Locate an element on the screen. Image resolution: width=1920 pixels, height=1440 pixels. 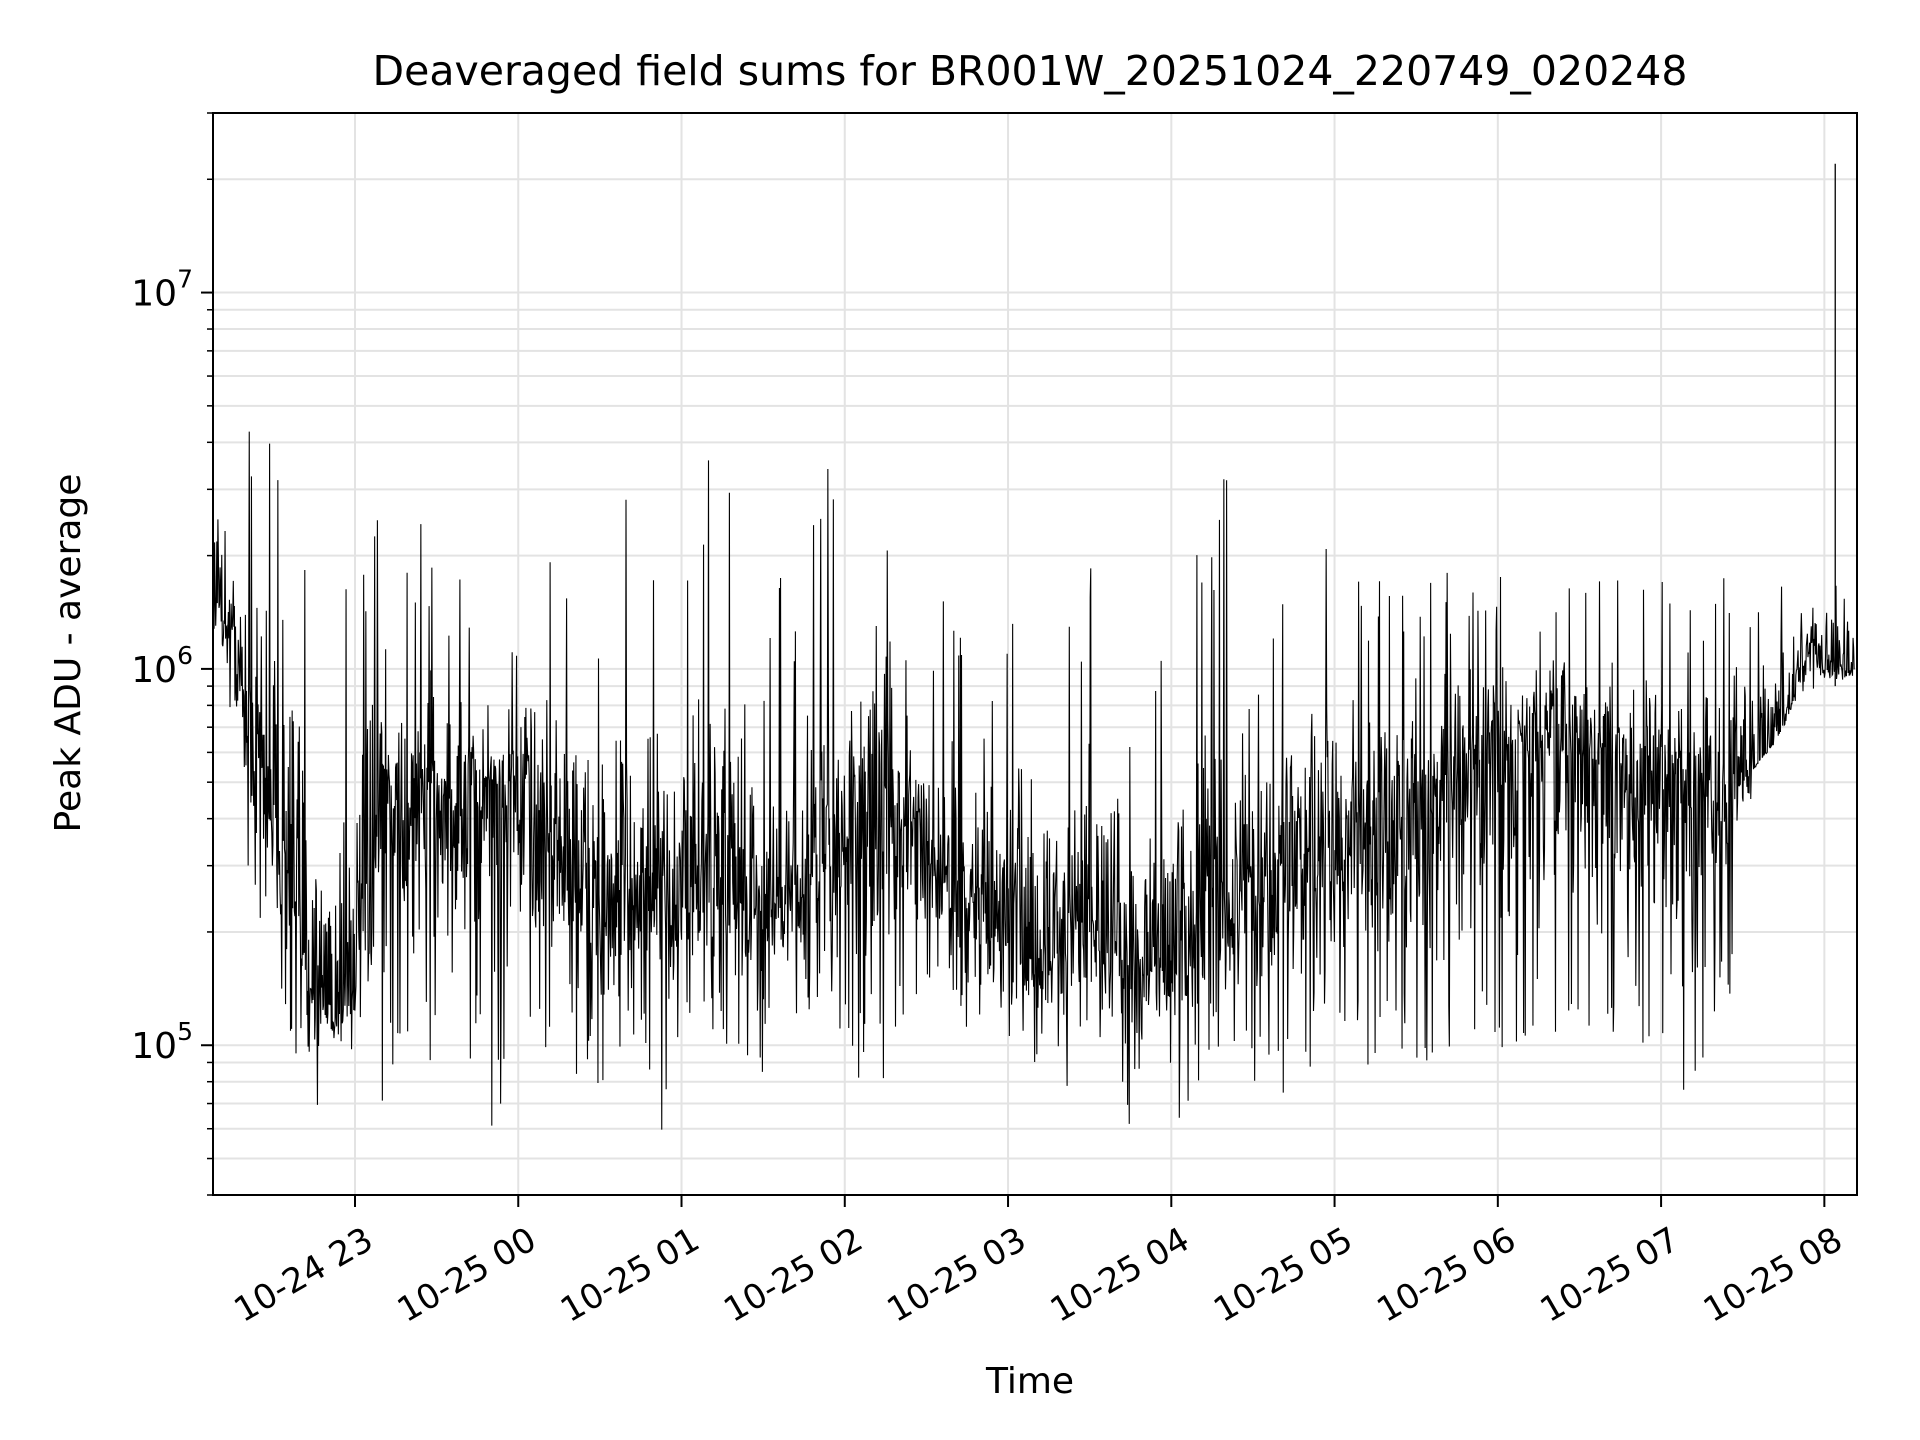
y-tick-exponent: 6 is located at coordinates (185, 655).